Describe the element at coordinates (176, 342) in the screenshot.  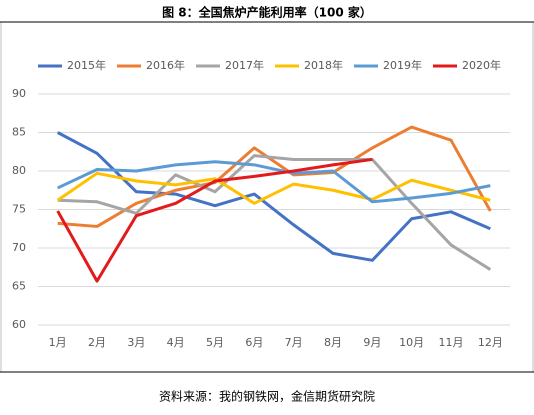
I see `x-tick-label: 4月` at that location.